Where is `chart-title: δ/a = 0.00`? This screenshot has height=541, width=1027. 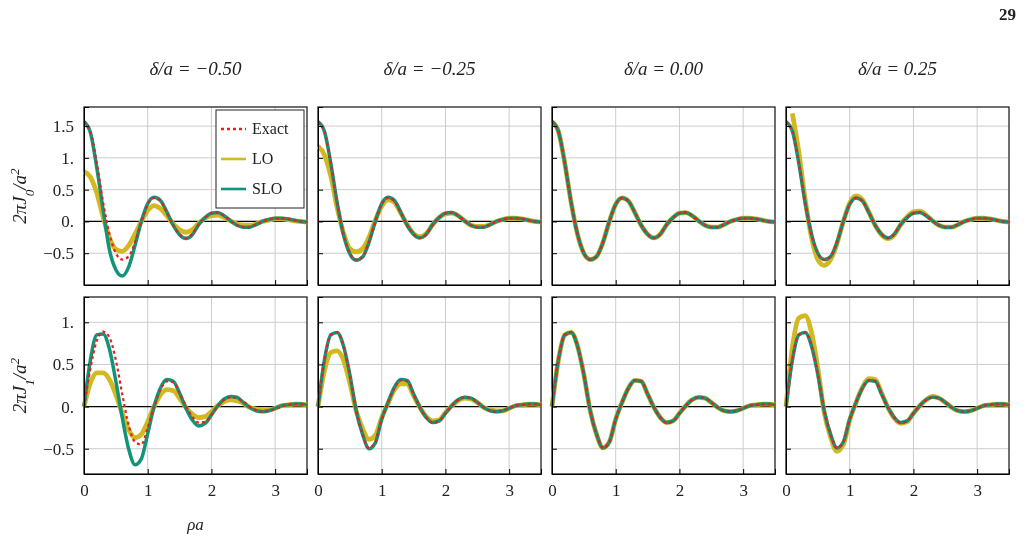
chart-title: δ/a = 0.00 is located at coordinates (663, 68).